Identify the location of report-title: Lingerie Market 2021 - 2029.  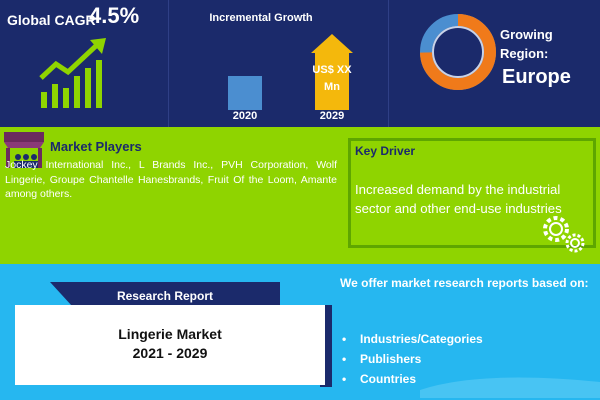
(170, 344).